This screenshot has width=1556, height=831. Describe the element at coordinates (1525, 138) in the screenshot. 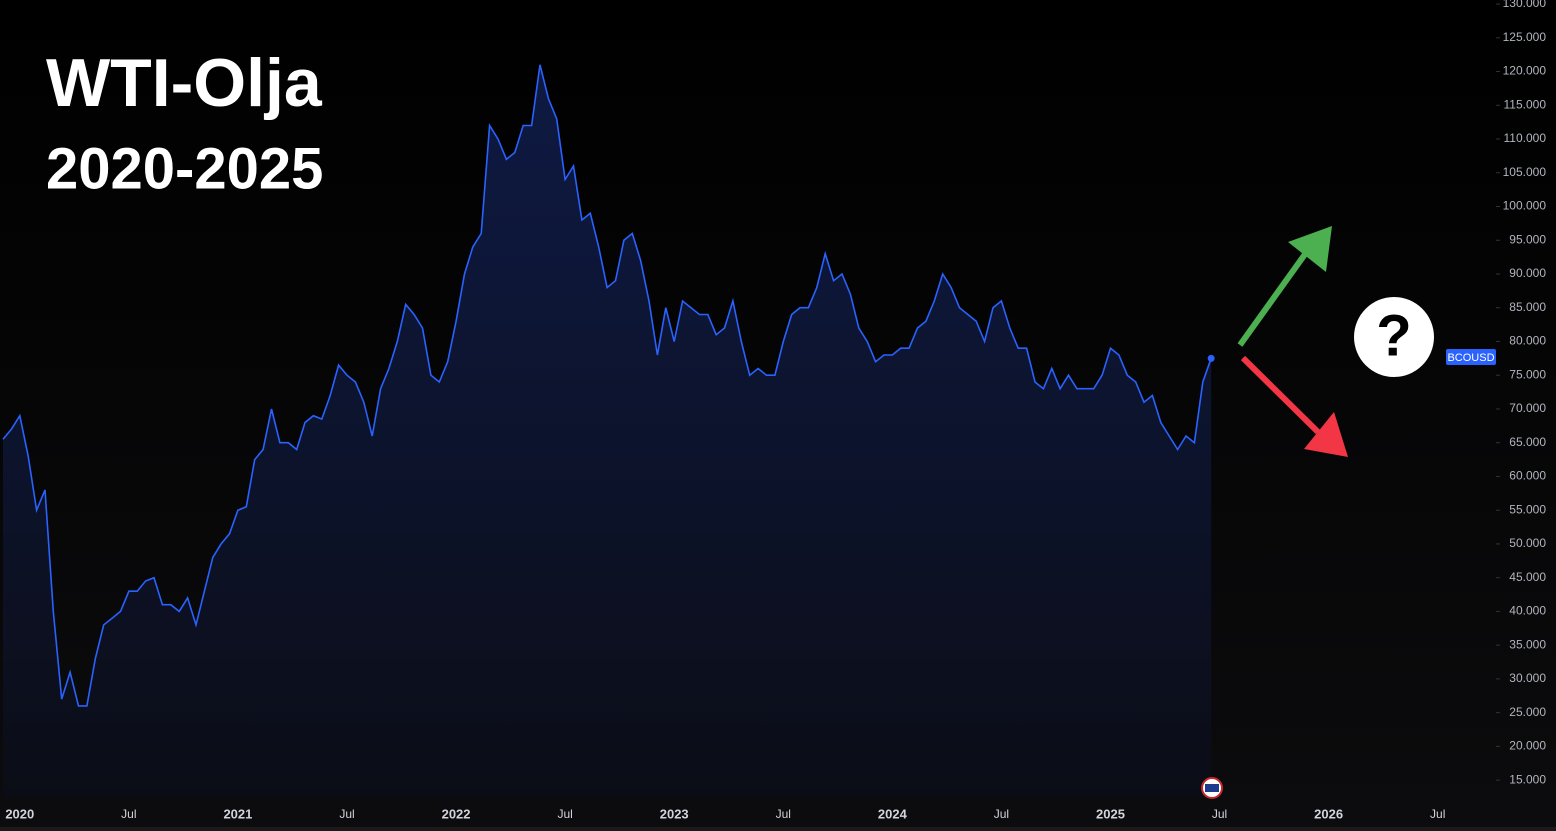

I see `y-tick-label: 110.000` at that location.